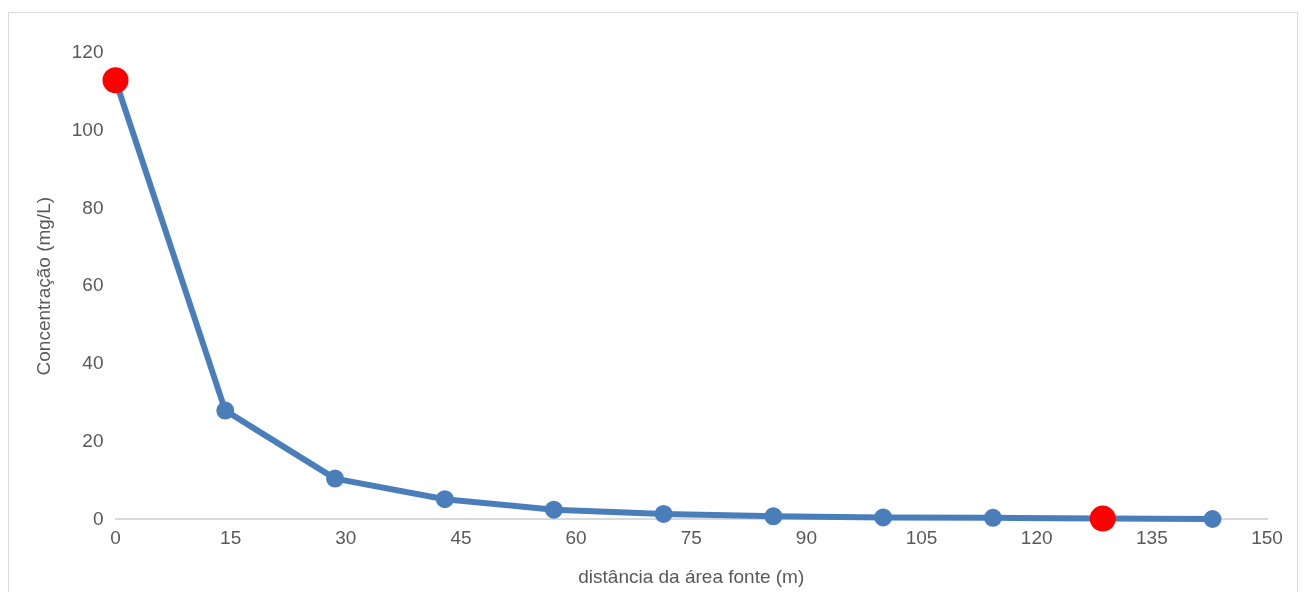 This screenshot has width=1304, height=592. What do you see at coordinates (806, 538) in the screenshot?
I see `x-tick-label: 90` at bounding box center [806, 538].